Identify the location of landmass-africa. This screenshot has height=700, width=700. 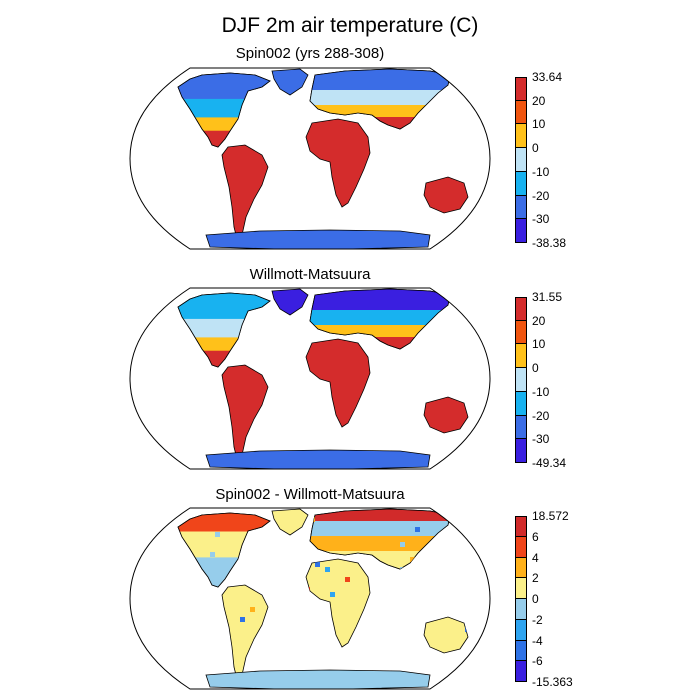
(338, 163).